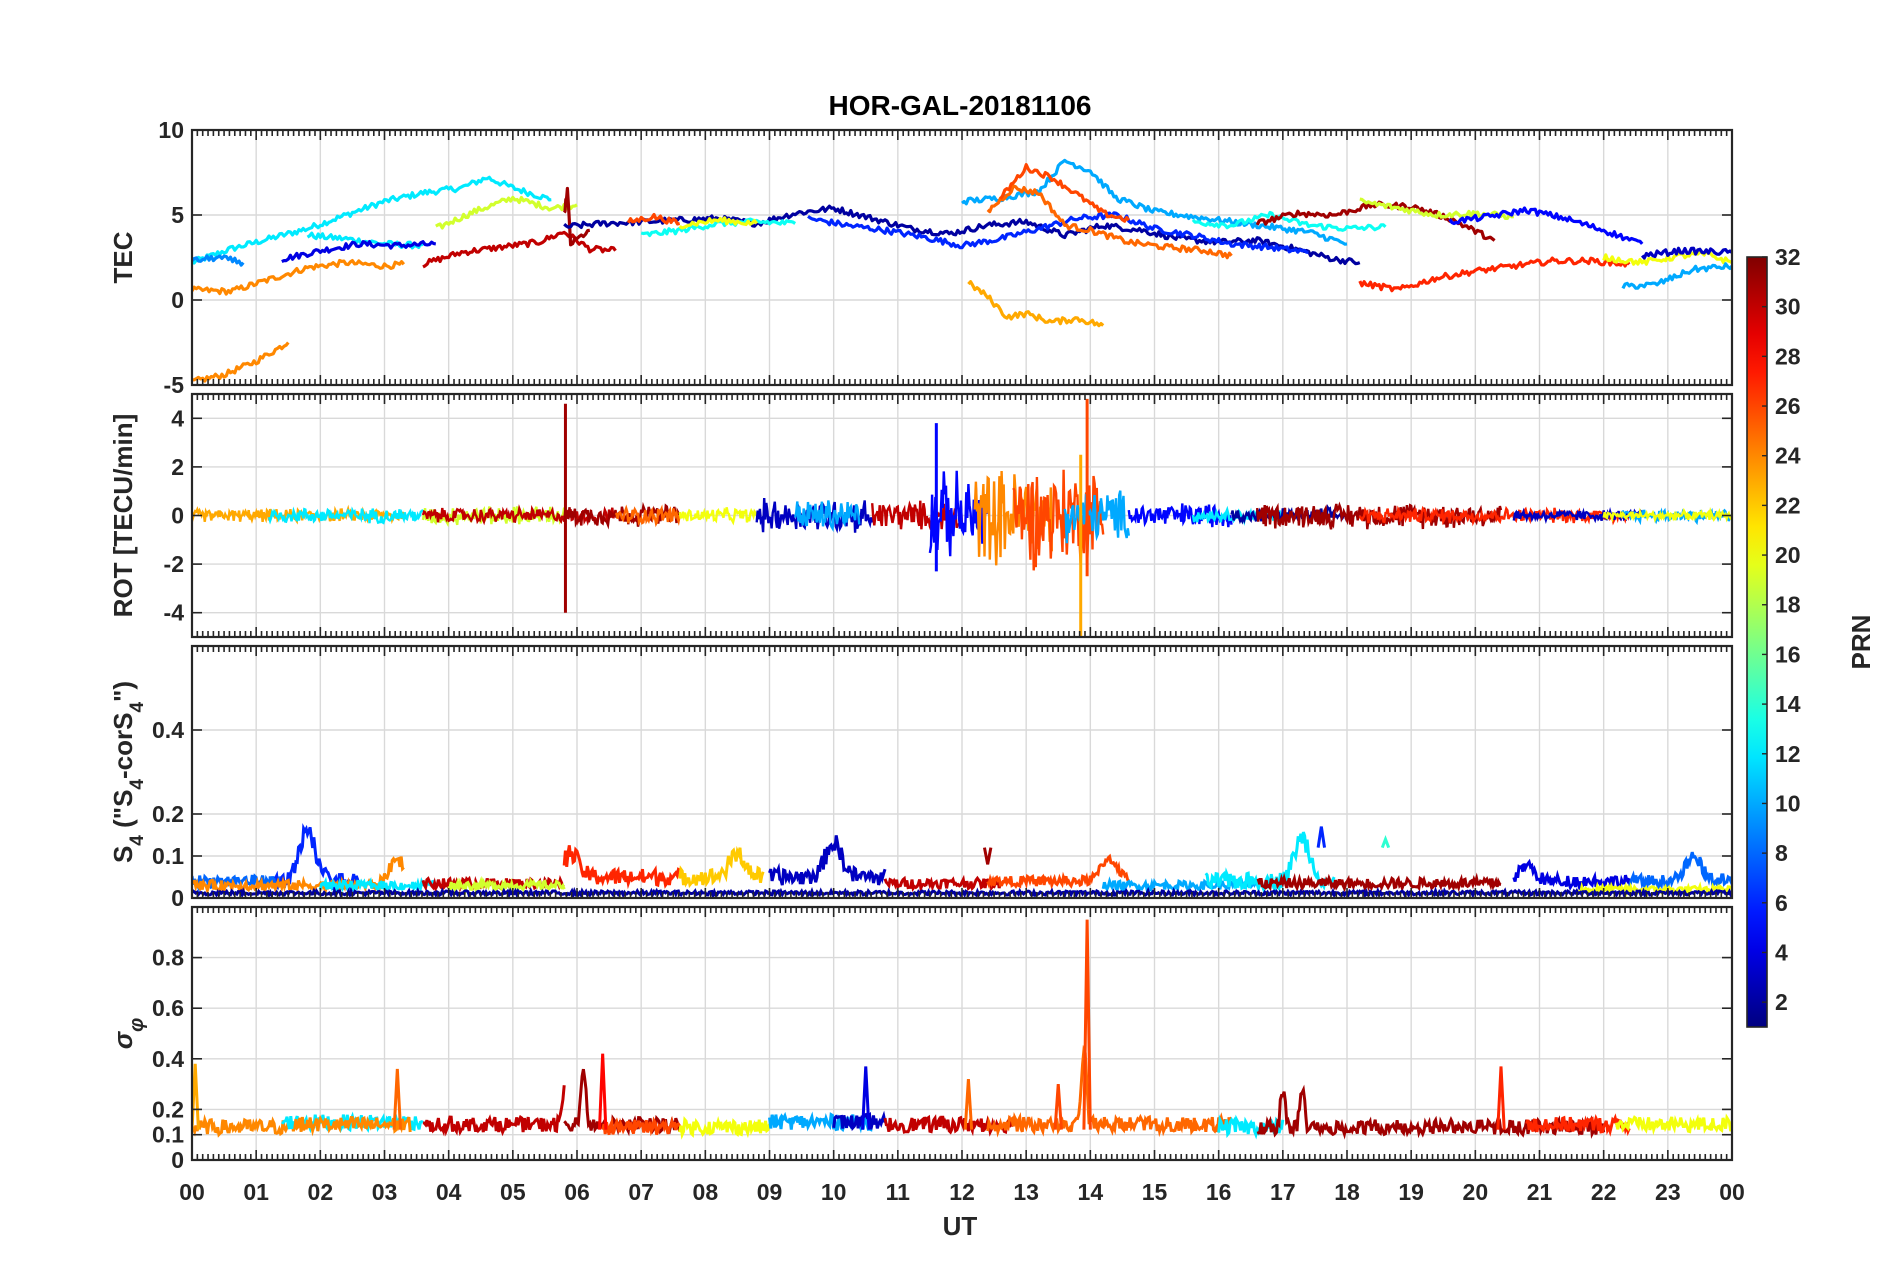 This screenshot has height=1272, width=1902. Describe the element at coordinates (168, 958) in the screenshot. I see `y-tick-label: 0.8` at that location.